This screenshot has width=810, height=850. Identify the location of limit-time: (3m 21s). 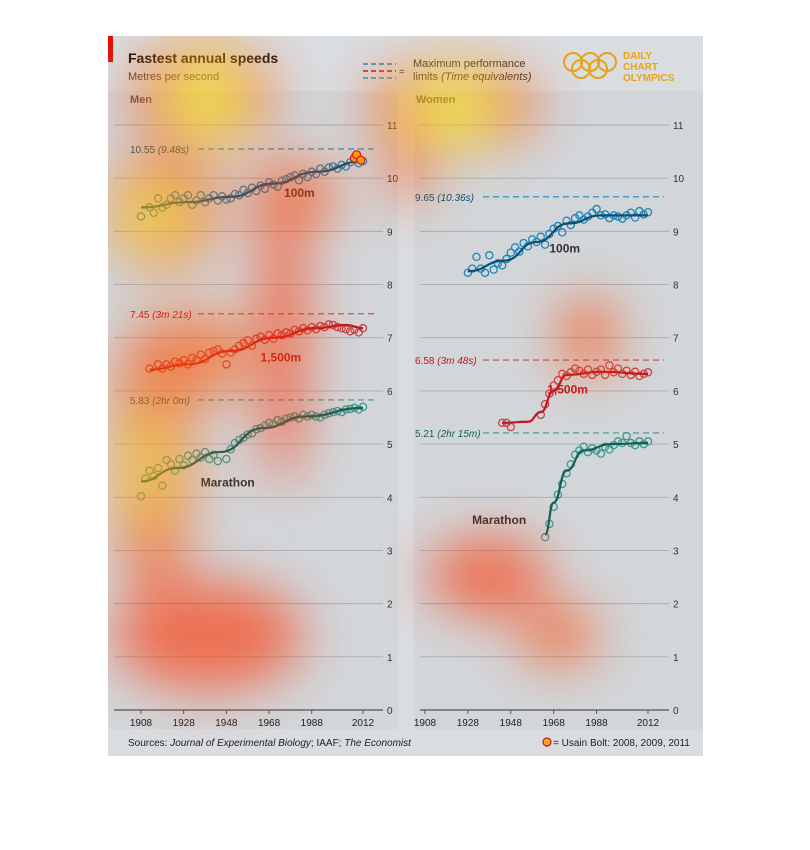
(171, 315).